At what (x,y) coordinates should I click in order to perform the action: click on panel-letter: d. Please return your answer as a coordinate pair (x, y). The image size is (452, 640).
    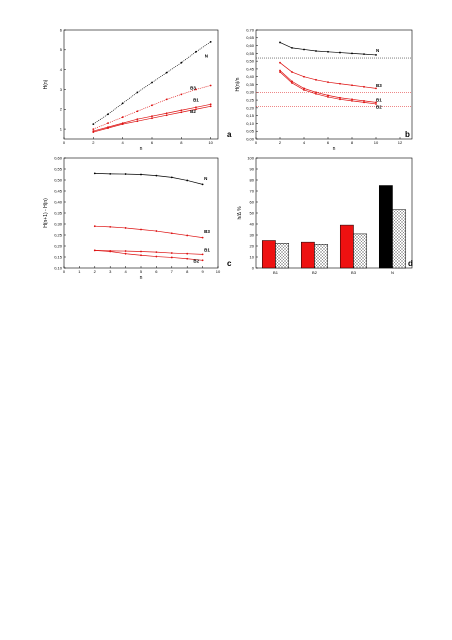
    Looking at the image, I should click on (410, 263).